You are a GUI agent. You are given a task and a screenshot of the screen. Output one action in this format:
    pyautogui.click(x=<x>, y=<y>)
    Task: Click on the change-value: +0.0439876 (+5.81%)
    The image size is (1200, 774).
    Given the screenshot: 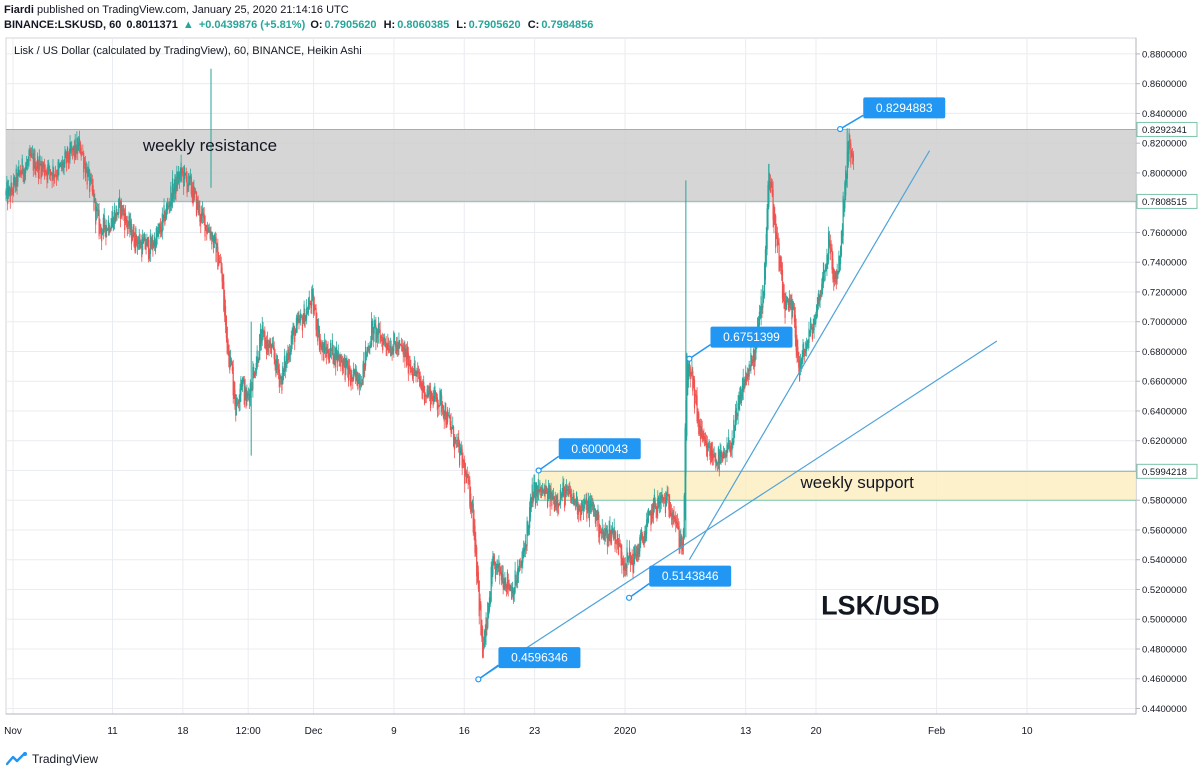 What is the action you would take?
    pyautogui.click(x=252, y=25)
    